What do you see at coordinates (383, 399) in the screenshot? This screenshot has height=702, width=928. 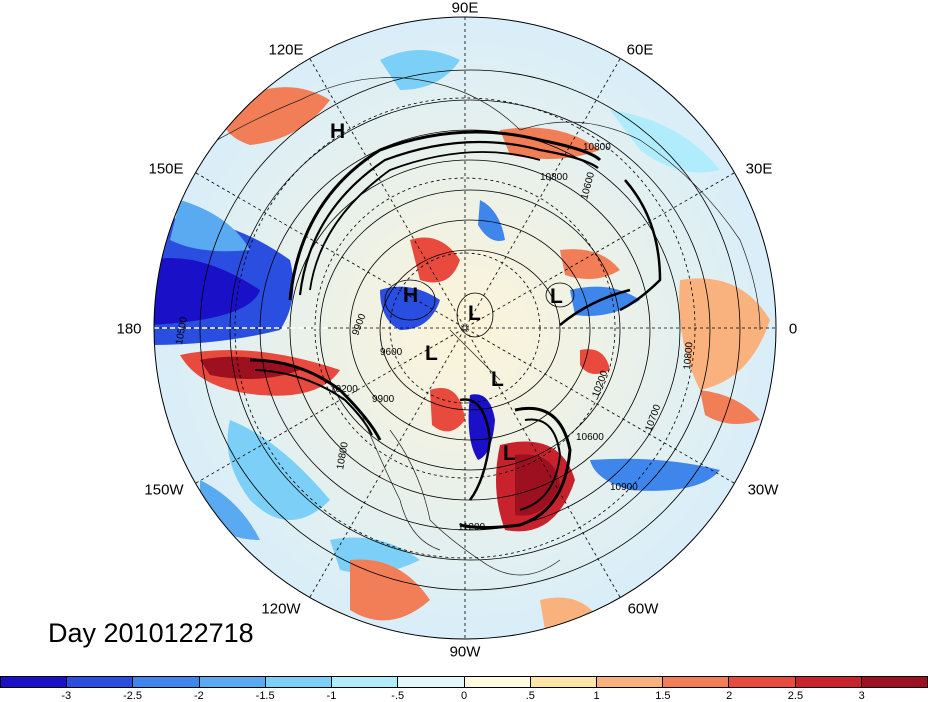 I see `contour-label: 9900` at bounding box center [383, 399].